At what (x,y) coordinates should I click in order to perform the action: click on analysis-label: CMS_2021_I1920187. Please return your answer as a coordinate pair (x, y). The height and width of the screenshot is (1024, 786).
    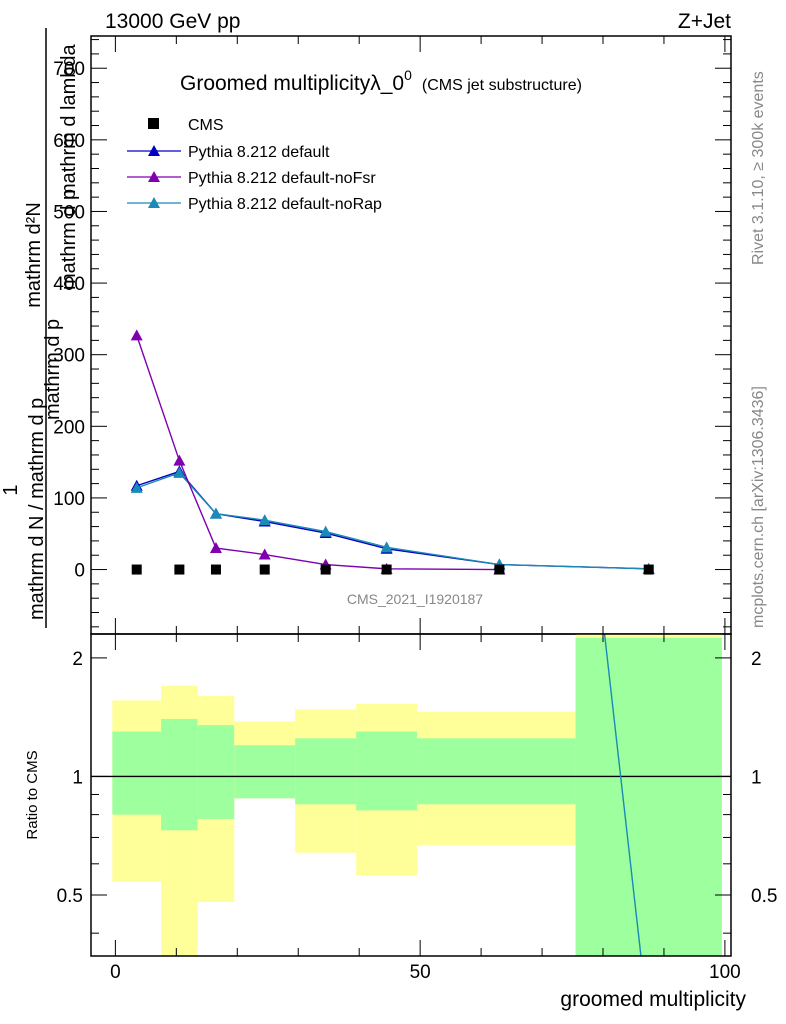
    Looking at the image, I should click on (415, 599).